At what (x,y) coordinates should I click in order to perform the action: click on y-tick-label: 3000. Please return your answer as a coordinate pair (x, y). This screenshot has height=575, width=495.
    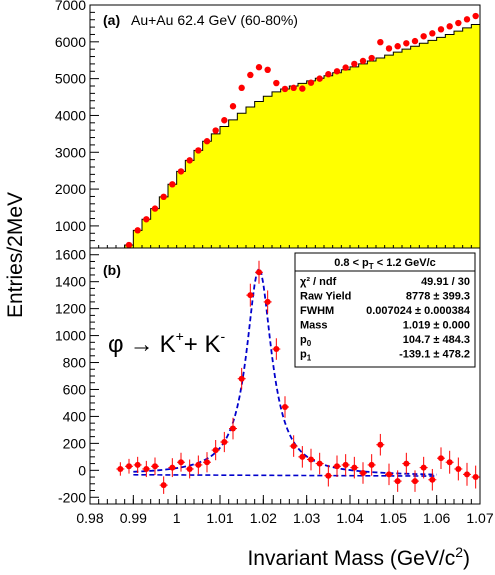
    Looking at the image, I should click on (70, 152).